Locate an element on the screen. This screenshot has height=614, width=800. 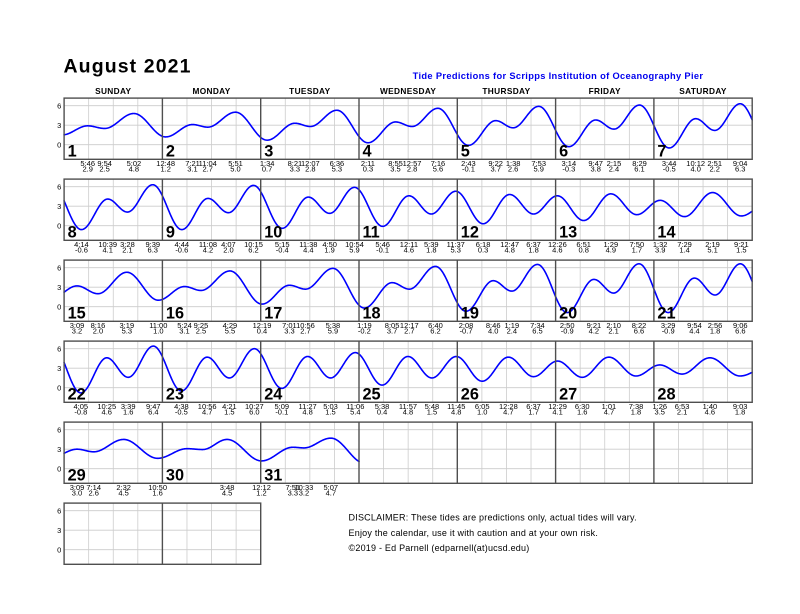
svg-text: 1.5 is located at coordinates (741, 250).